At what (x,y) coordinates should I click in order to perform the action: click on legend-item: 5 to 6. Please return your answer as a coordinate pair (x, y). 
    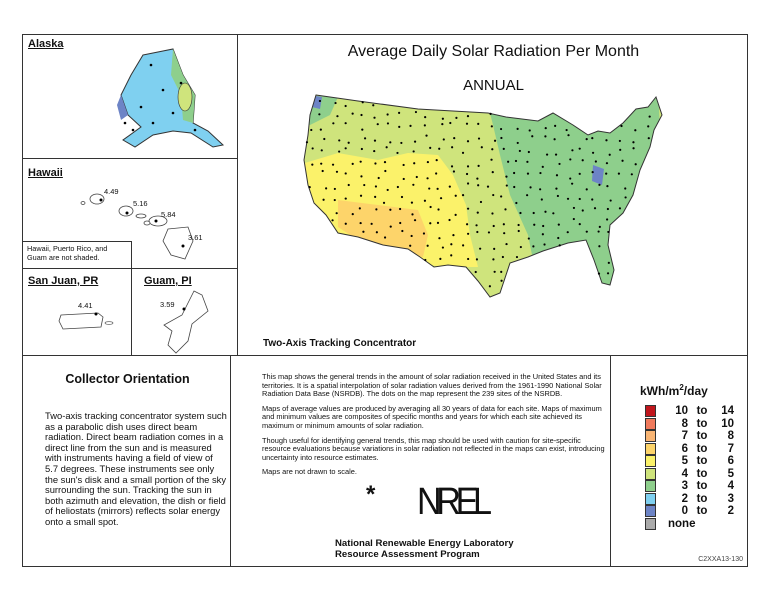
    Looking at the image, I should click on (689, 461).